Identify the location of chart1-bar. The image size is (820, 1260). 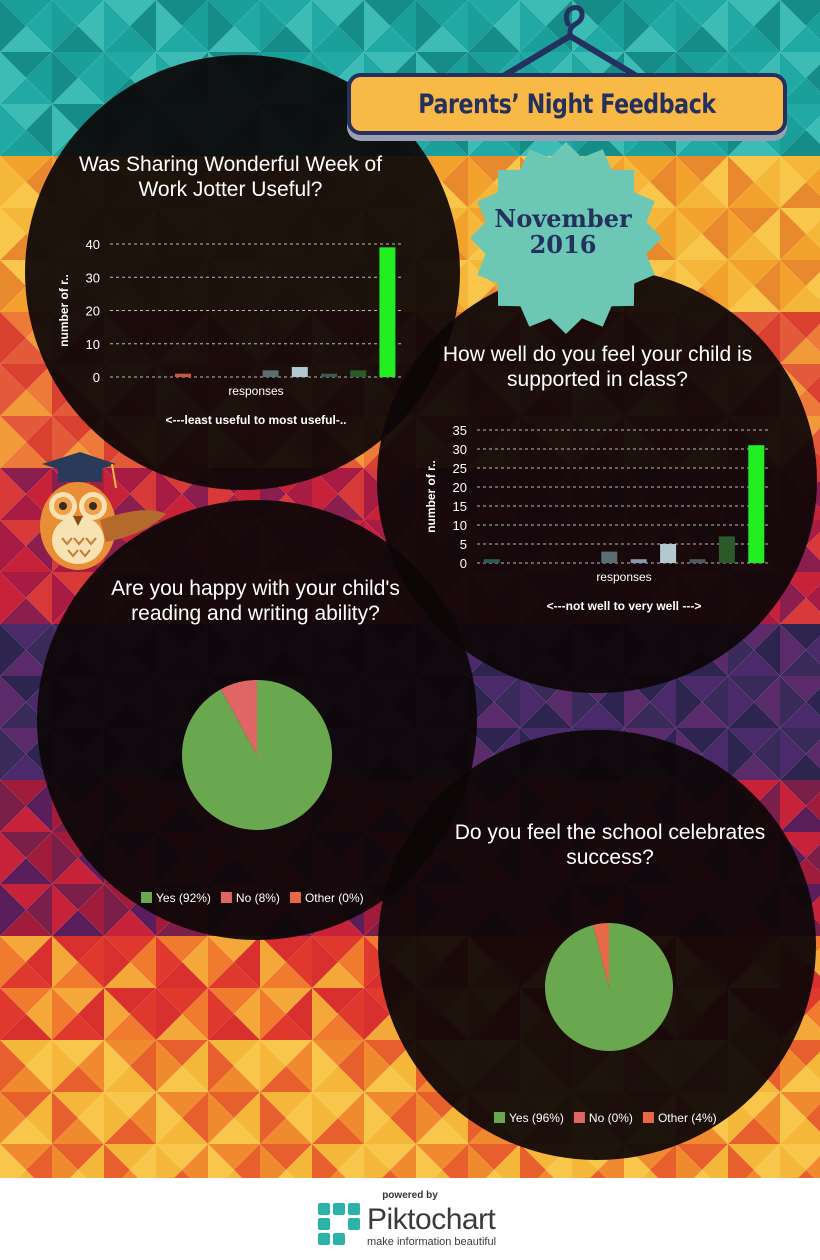
(183, 375).